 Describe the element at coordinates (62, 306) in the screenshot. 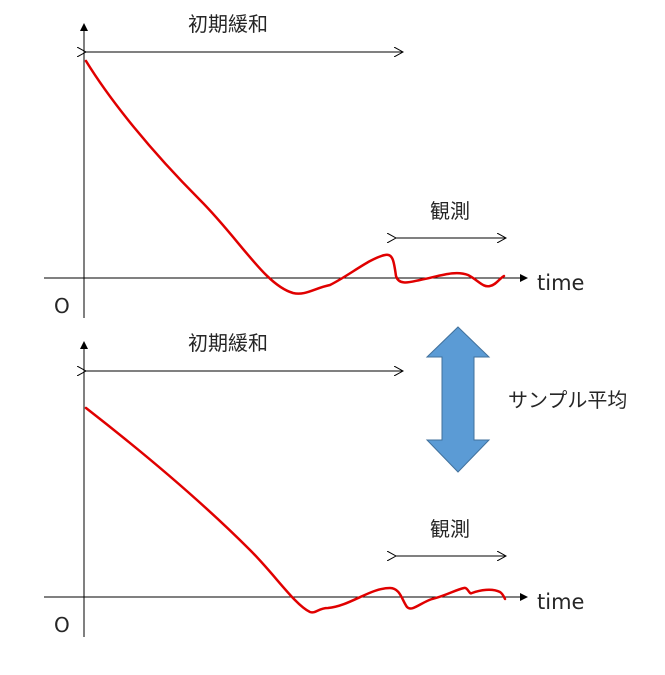

I see `top-origin-label: O` at that location.